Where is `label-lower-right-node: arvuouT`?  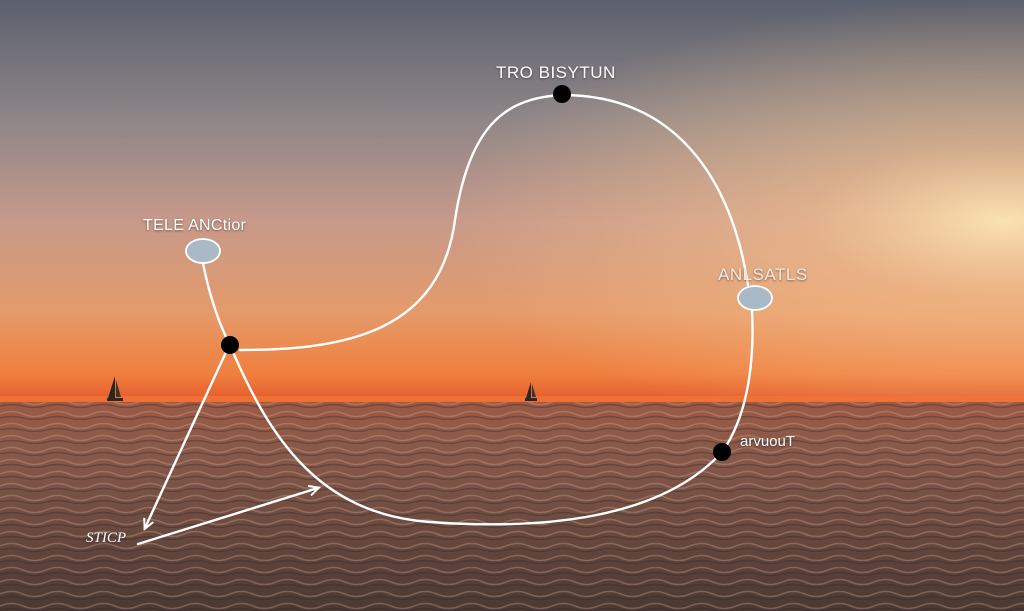
label-lower-right-node: arvuouT is located at coordinates (768, 441).